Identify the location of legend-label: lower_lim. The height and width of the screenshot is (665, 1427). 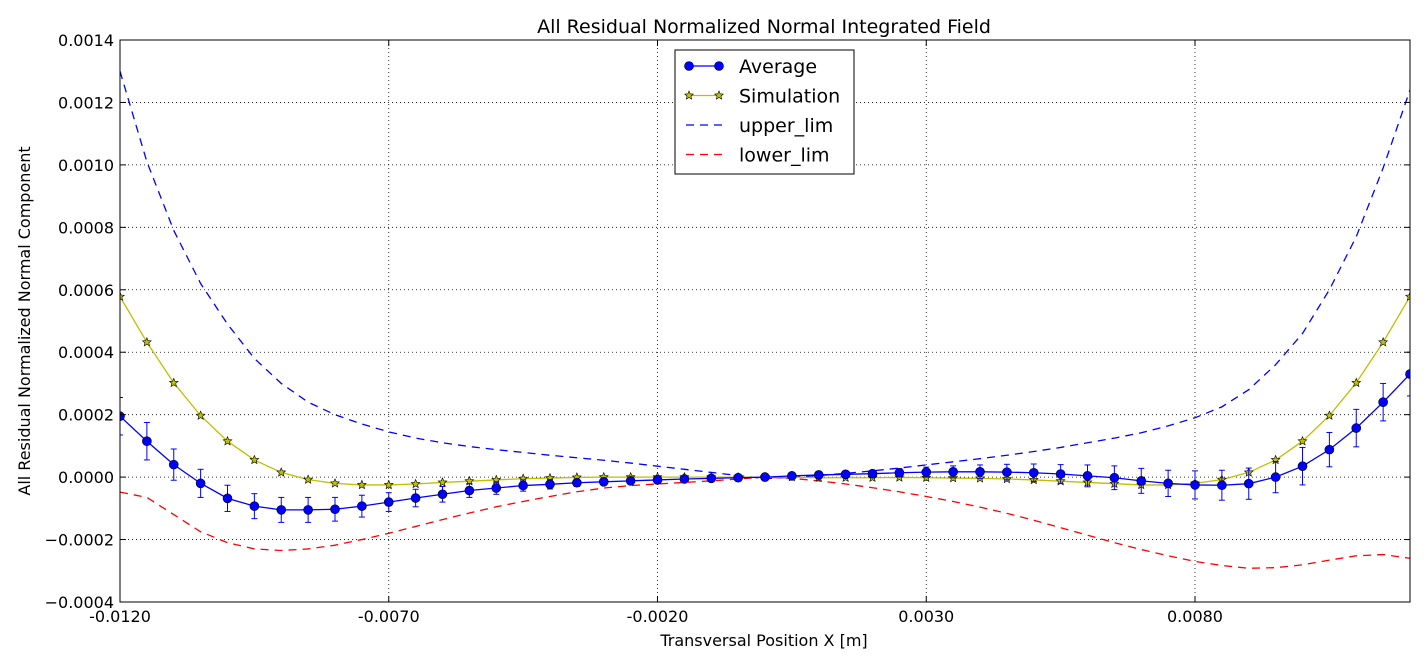
(784, 156).